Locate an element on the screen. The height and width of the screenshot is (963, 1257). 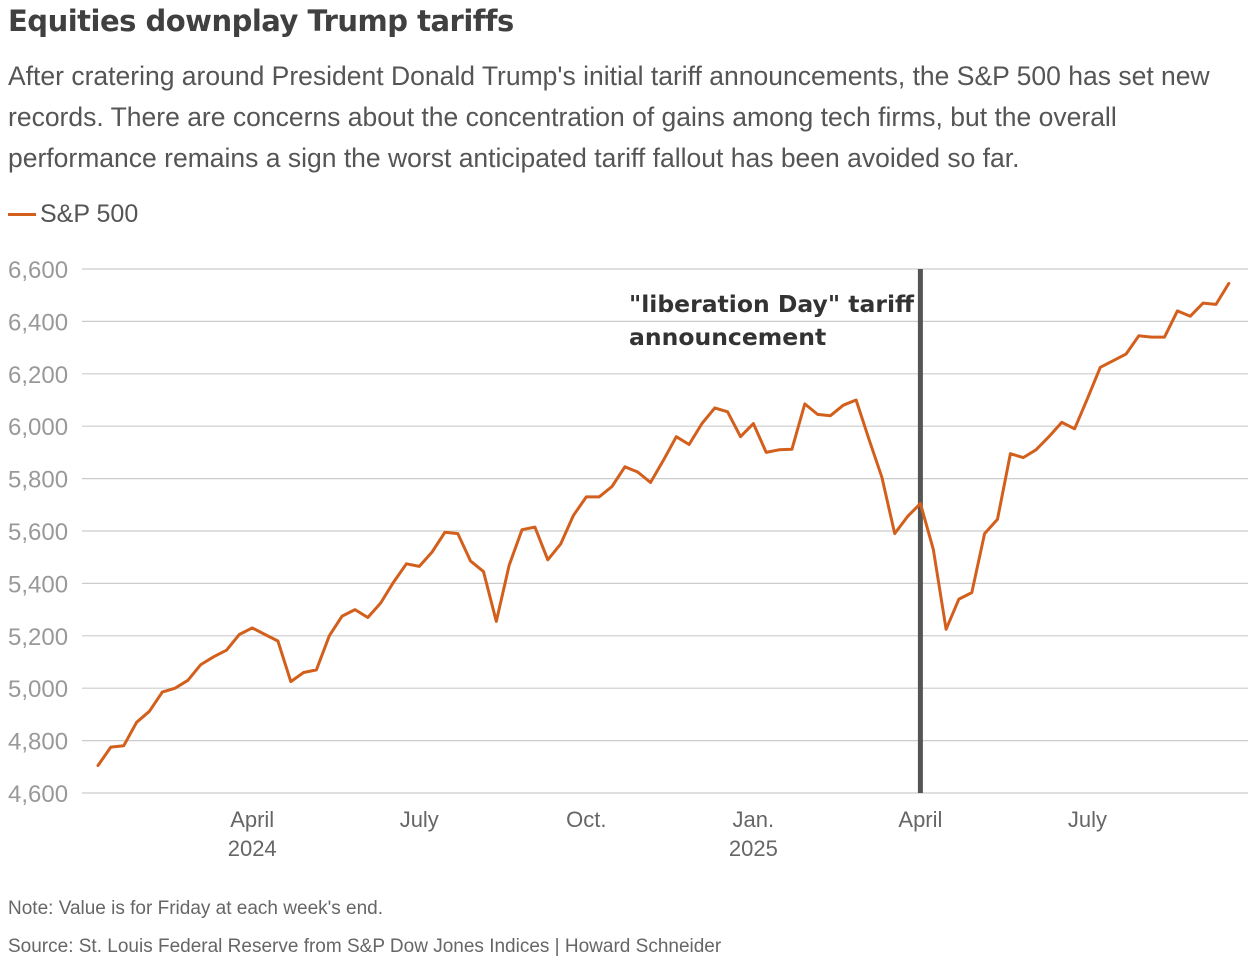
annotation-label: "liberation Day" tariff announcement is located at coordinates (775, 320).